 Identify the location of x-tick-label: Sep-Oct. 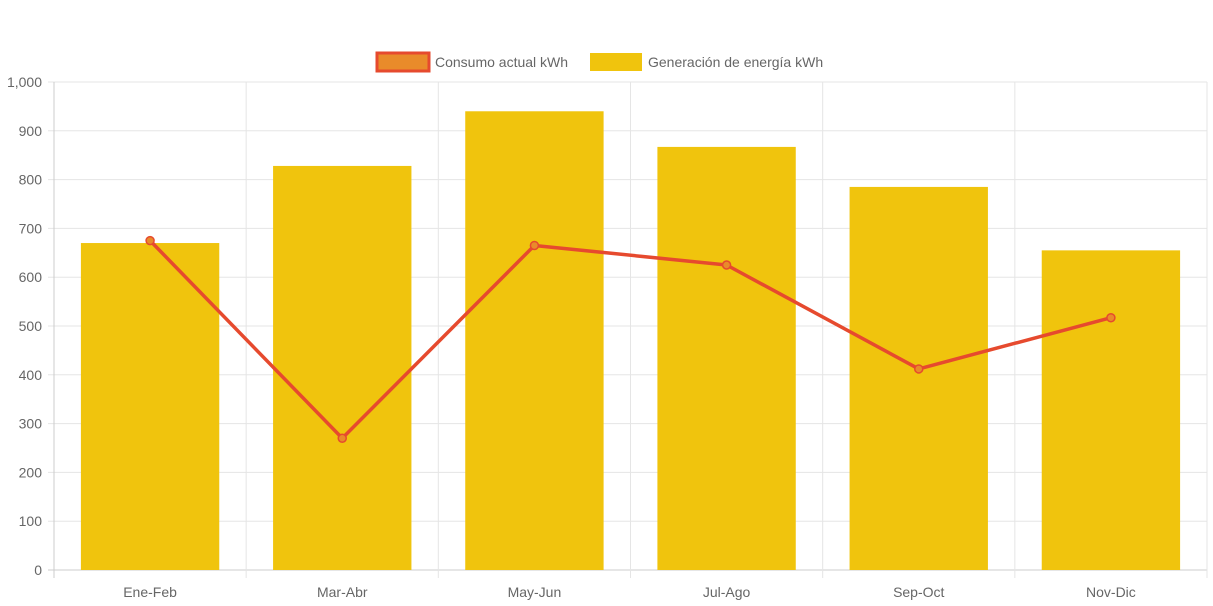
(918, 592).